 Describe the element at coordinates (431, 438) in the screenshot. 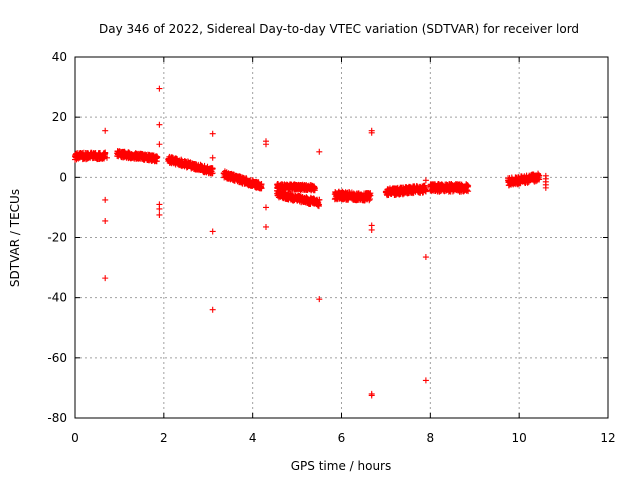

I see `x-tick-label: 8` at that location.